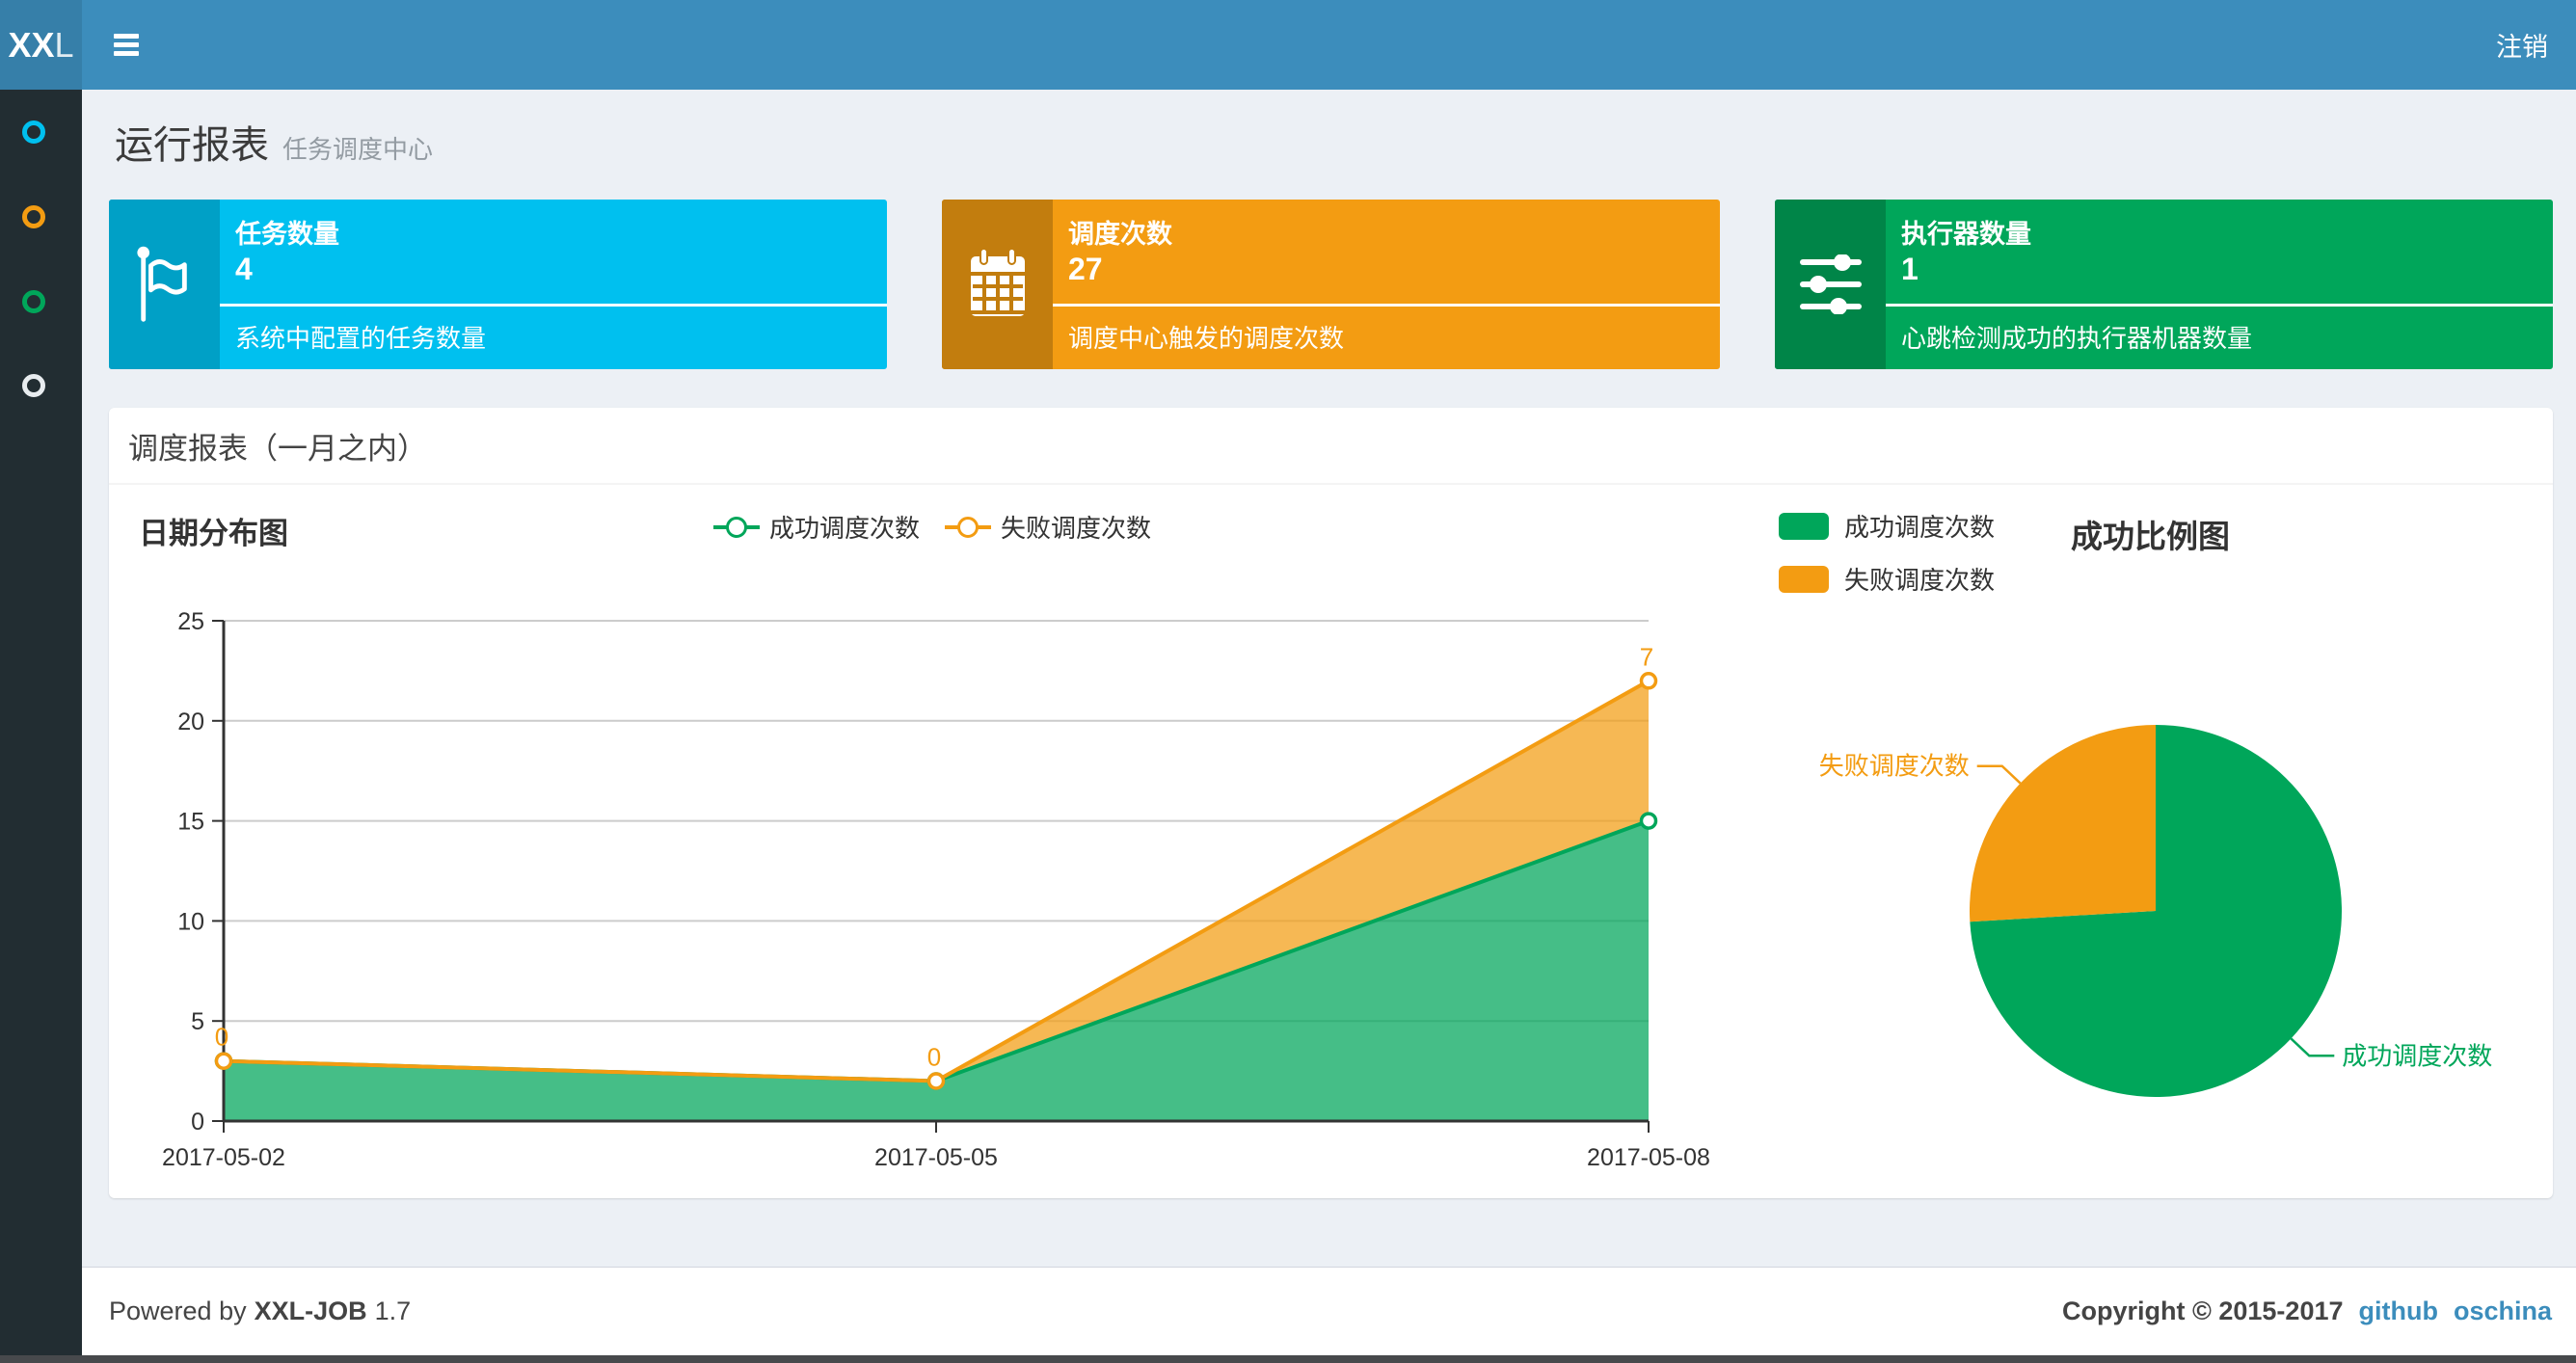  I want to click on svg-text: 25, so click(191, 621).